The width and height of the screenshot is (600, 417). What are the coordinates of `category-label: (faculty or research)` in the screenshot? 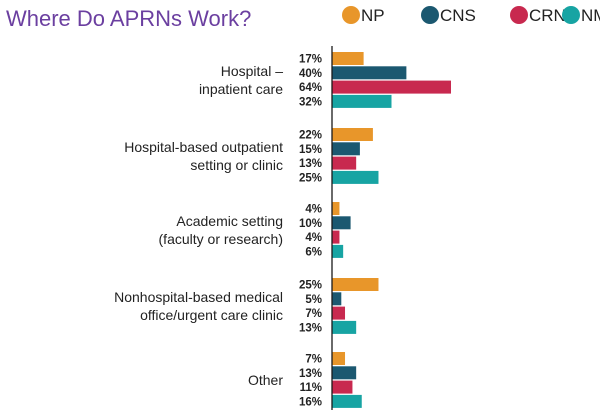 It's located at (221, 239).